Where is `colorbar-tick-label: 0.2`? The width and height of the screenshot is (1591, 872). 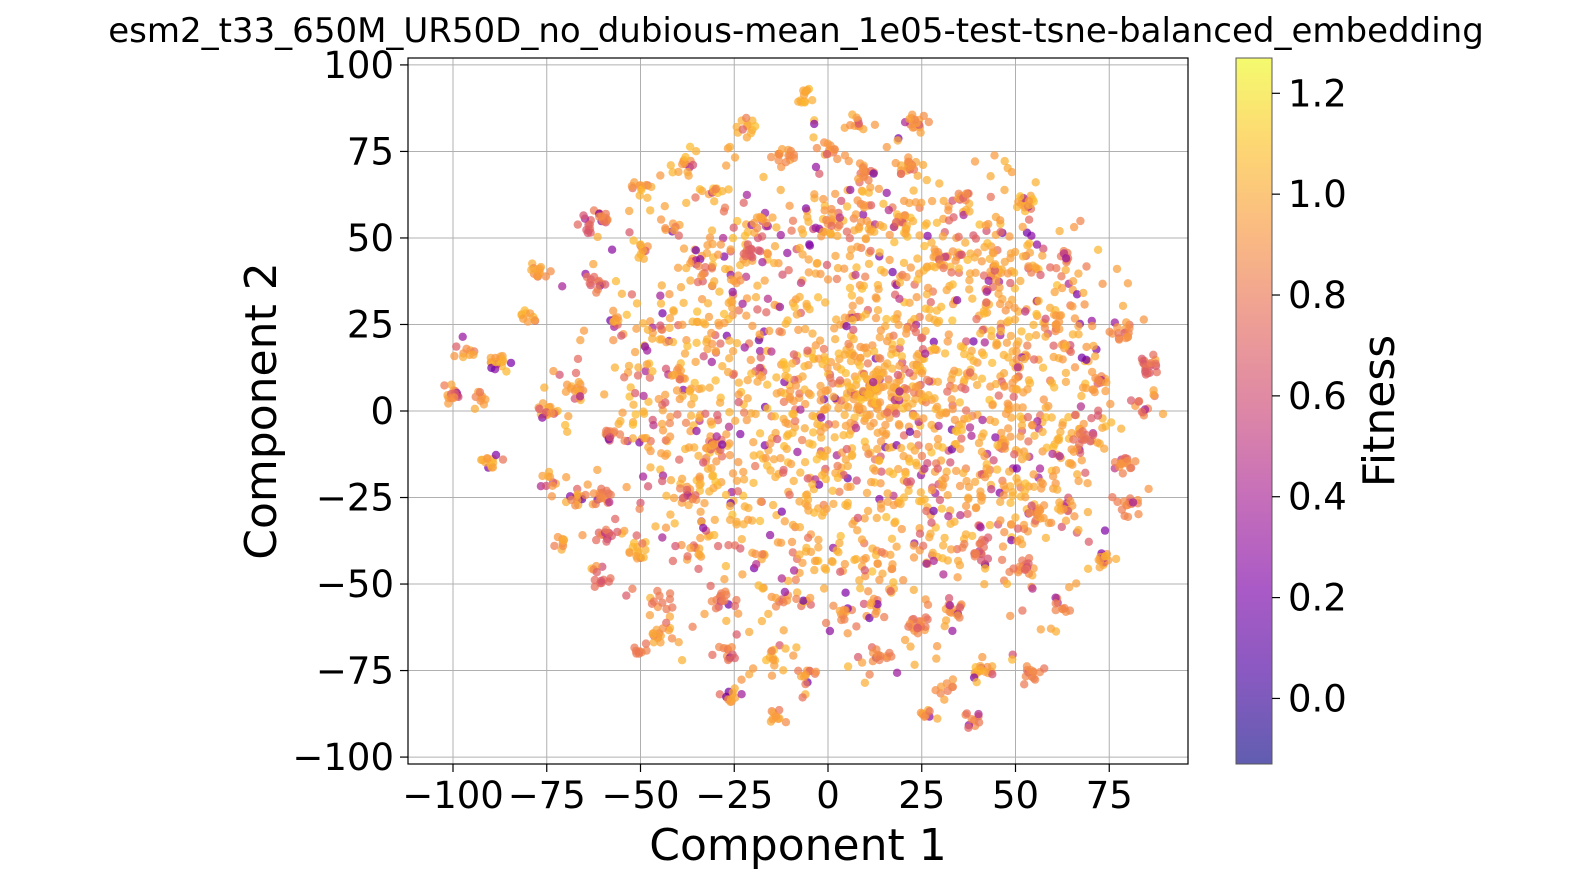
colorbar-tick-label: 0.2 is located at coordinates (1317, 598).